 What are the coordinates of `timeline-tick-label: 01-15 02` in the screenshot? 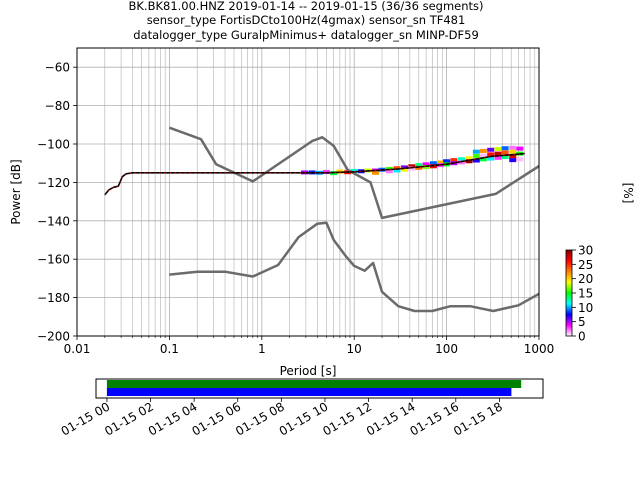 It's located at (129, 418).